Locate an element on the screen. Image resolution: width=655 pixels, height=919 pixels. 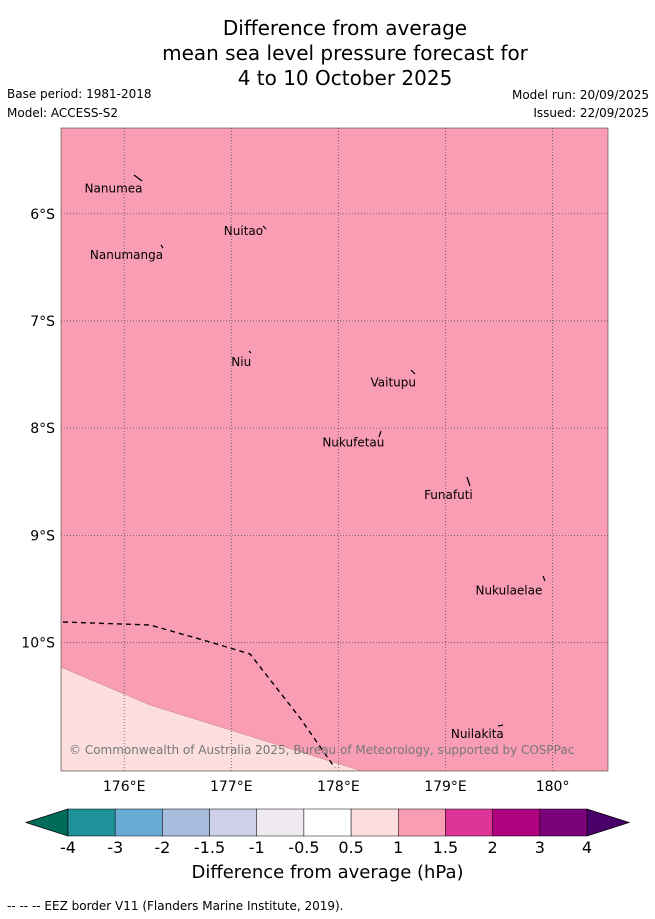
lon-tick-label: 180° is located at coordinates (553, 787).